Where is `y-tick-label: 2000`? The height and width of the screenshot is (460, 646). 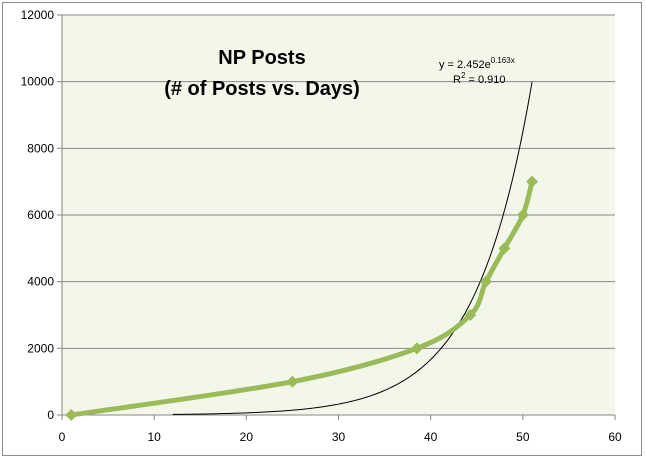
y-tick-label: 2000 is located at coordinates (40, 348).